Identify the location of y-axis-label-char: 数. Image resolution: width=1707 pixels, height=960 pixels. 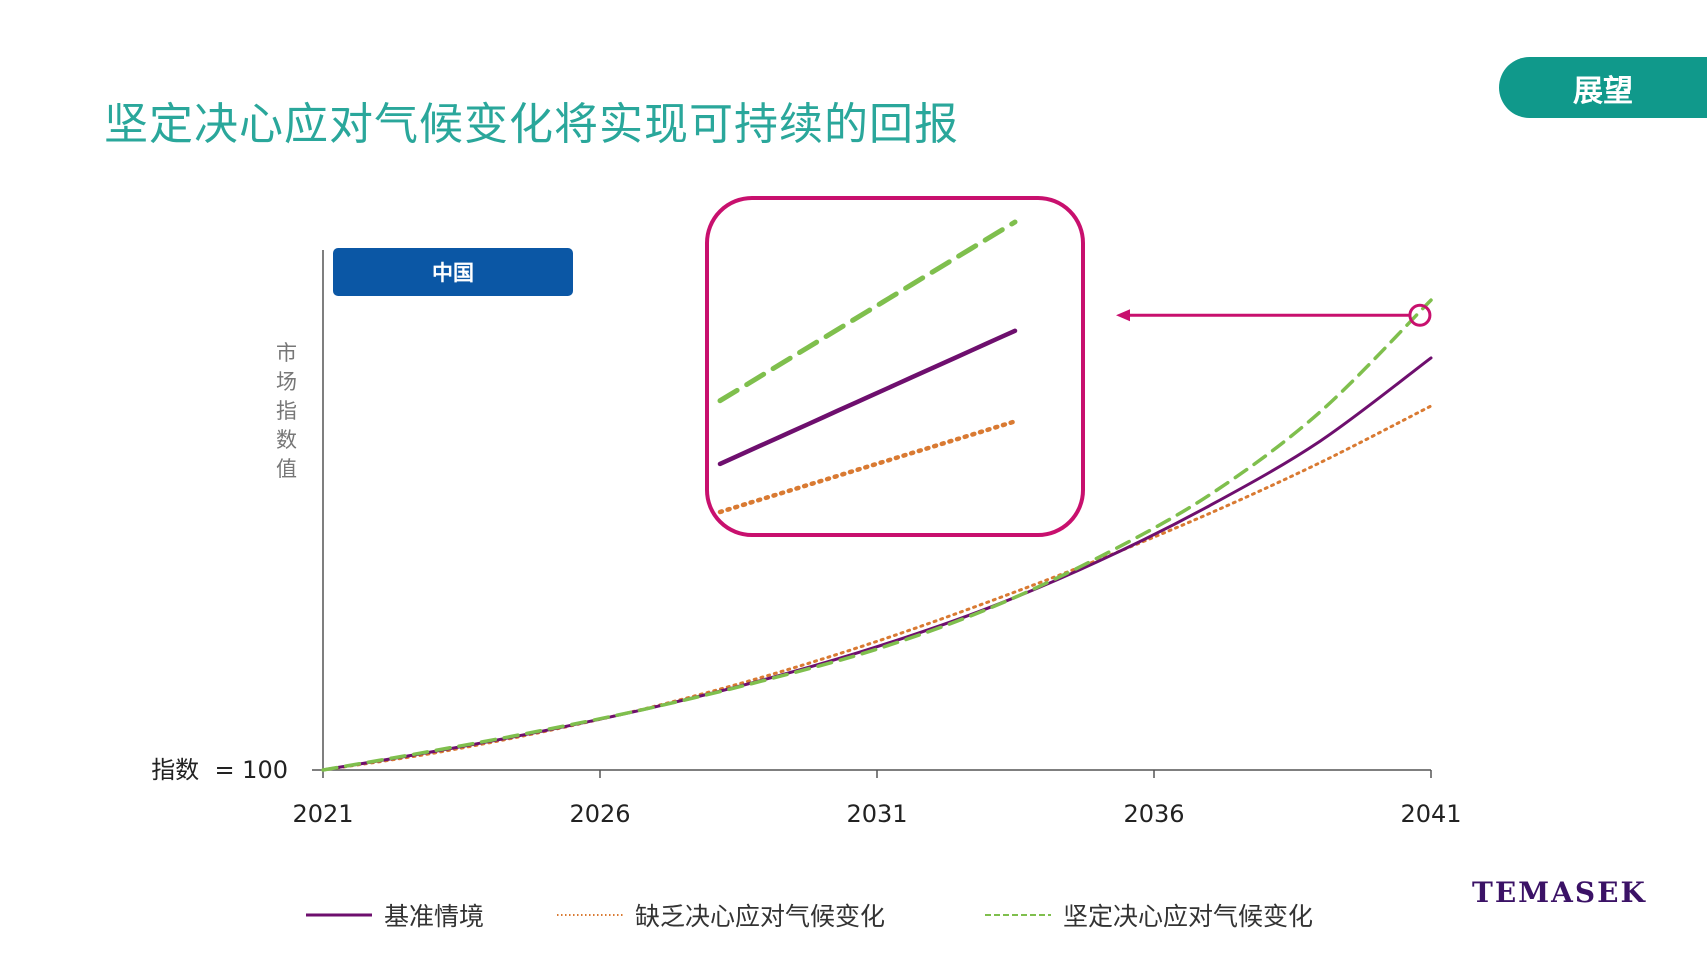
(286, 440).